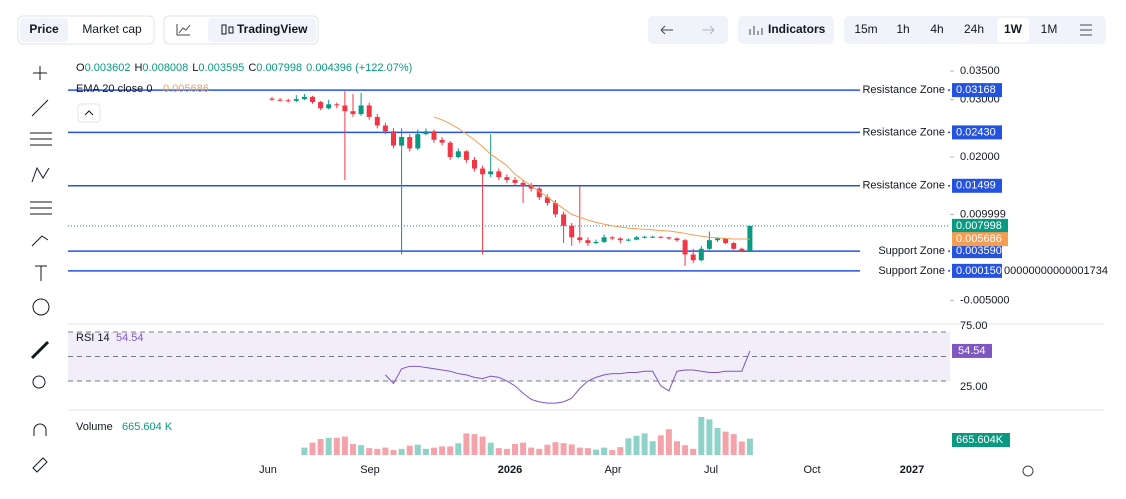 This screenshot has width=1126, height=499. I want to click on eraser-tool, so click(40, 465).